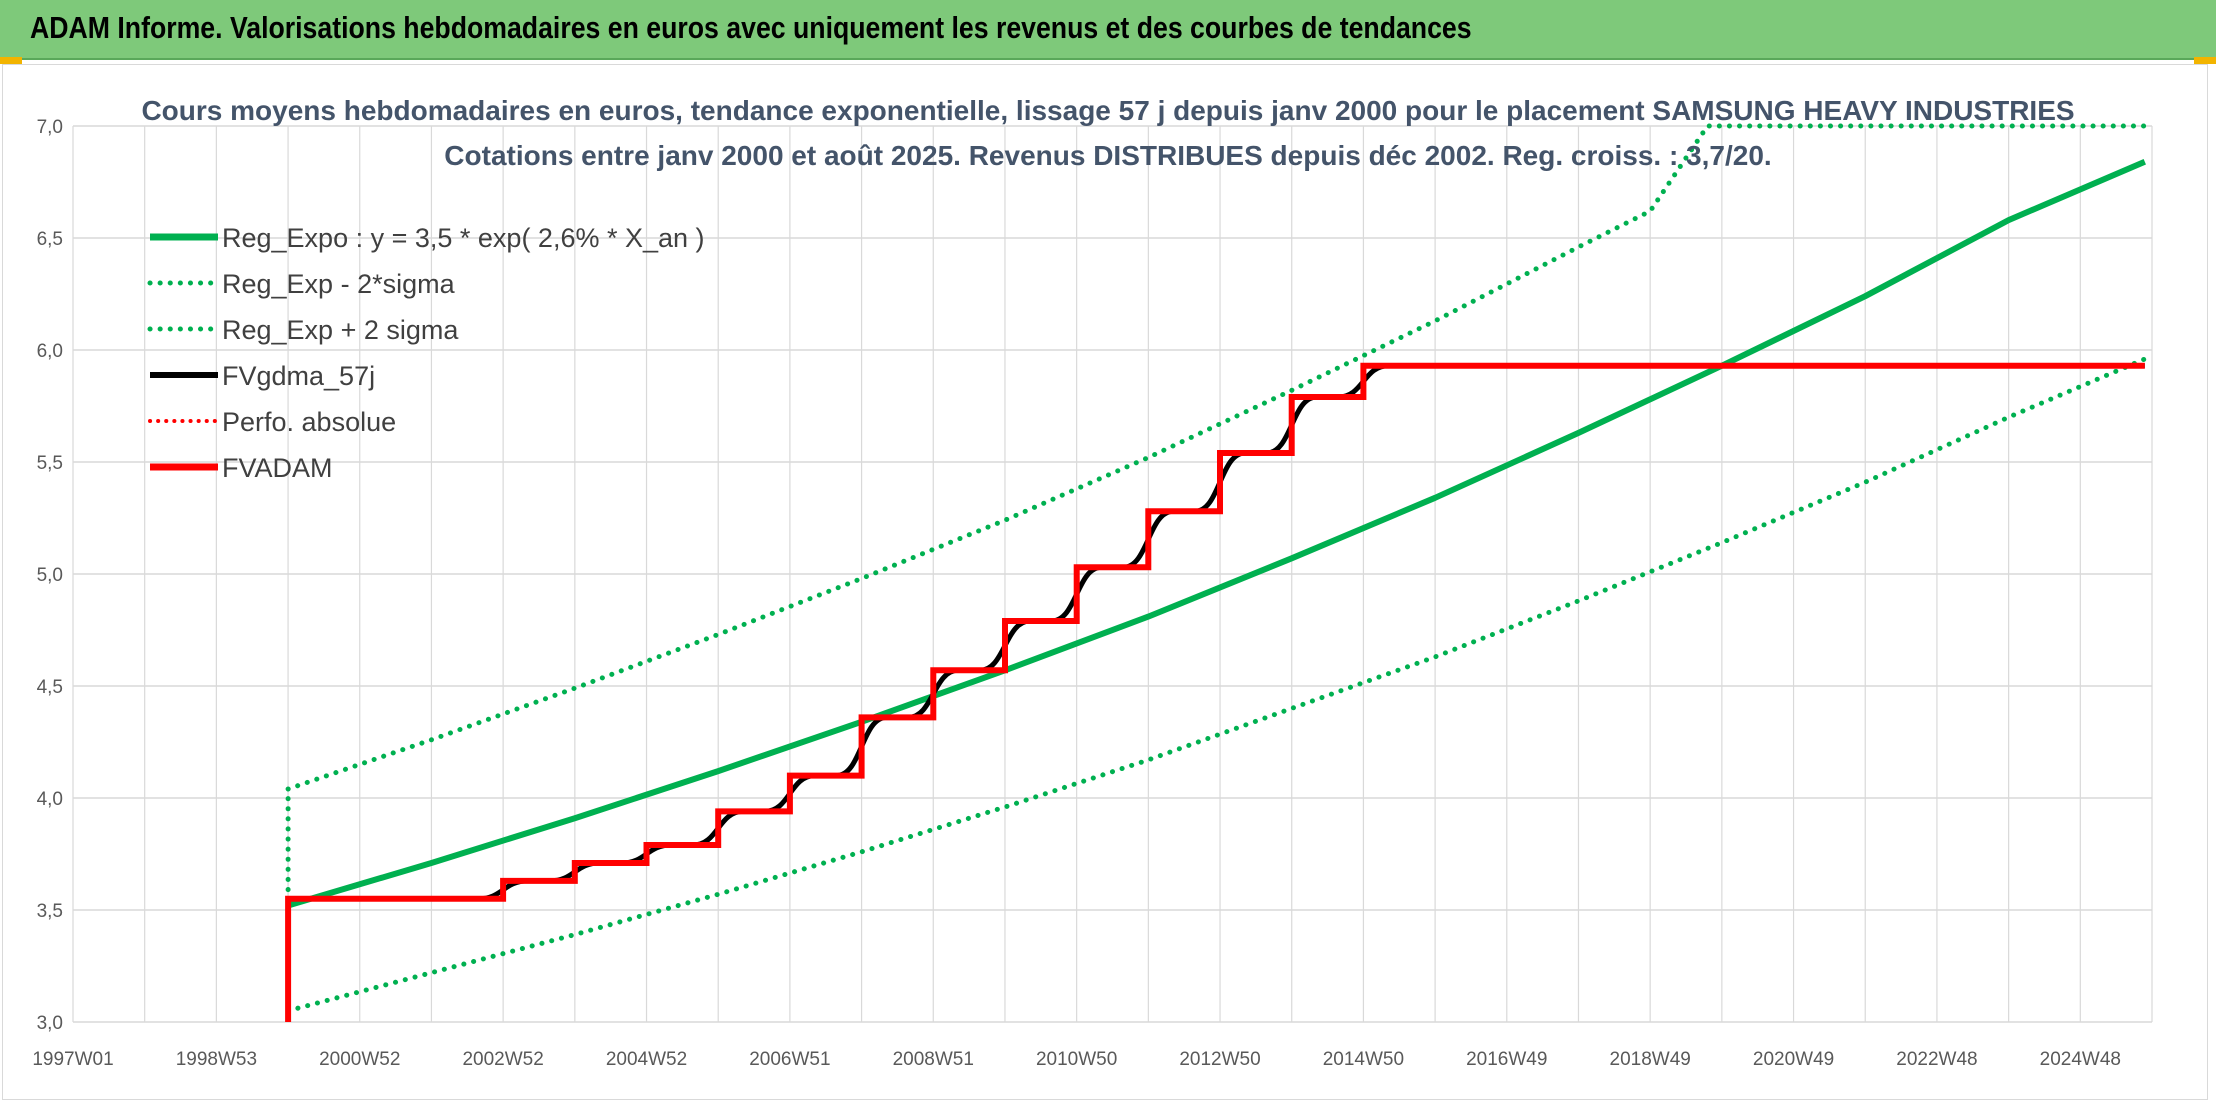 The image size is (2216, 1106). I want to click on x-tick-label: 2000W52, so click(359, 1059).